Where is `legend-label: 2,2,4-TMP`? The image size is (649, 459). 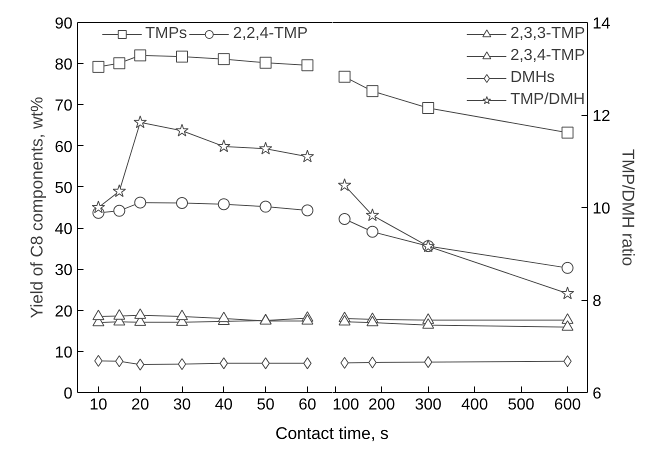
legend-label: 2,2,4-TMP is located at coordinates (270, 34).